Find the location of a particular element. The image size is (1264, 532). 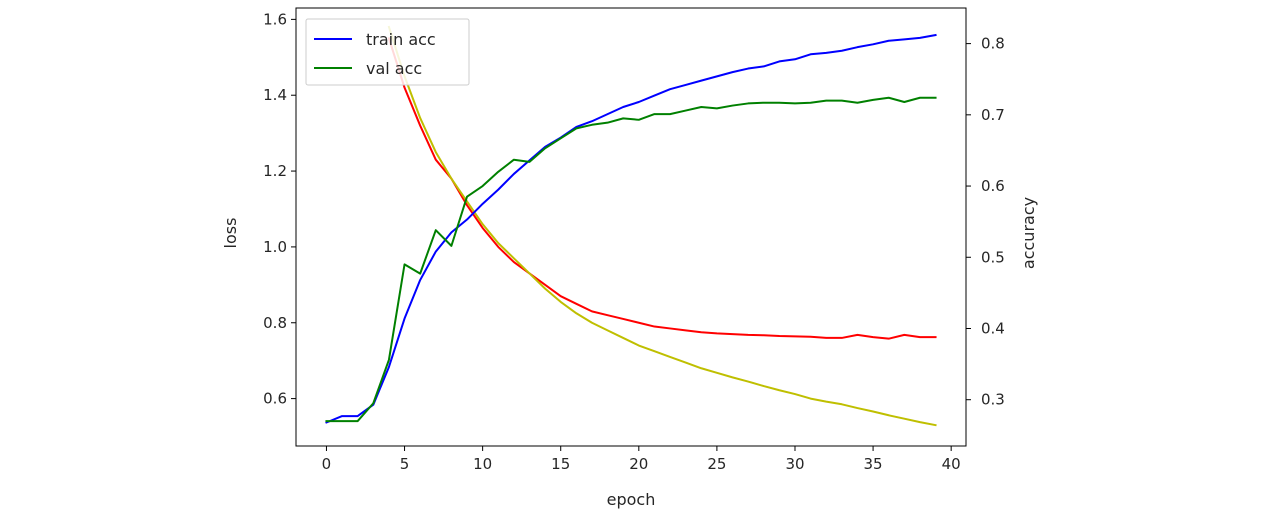

x-tick-label: 15 is located at coordinates (560, 464).